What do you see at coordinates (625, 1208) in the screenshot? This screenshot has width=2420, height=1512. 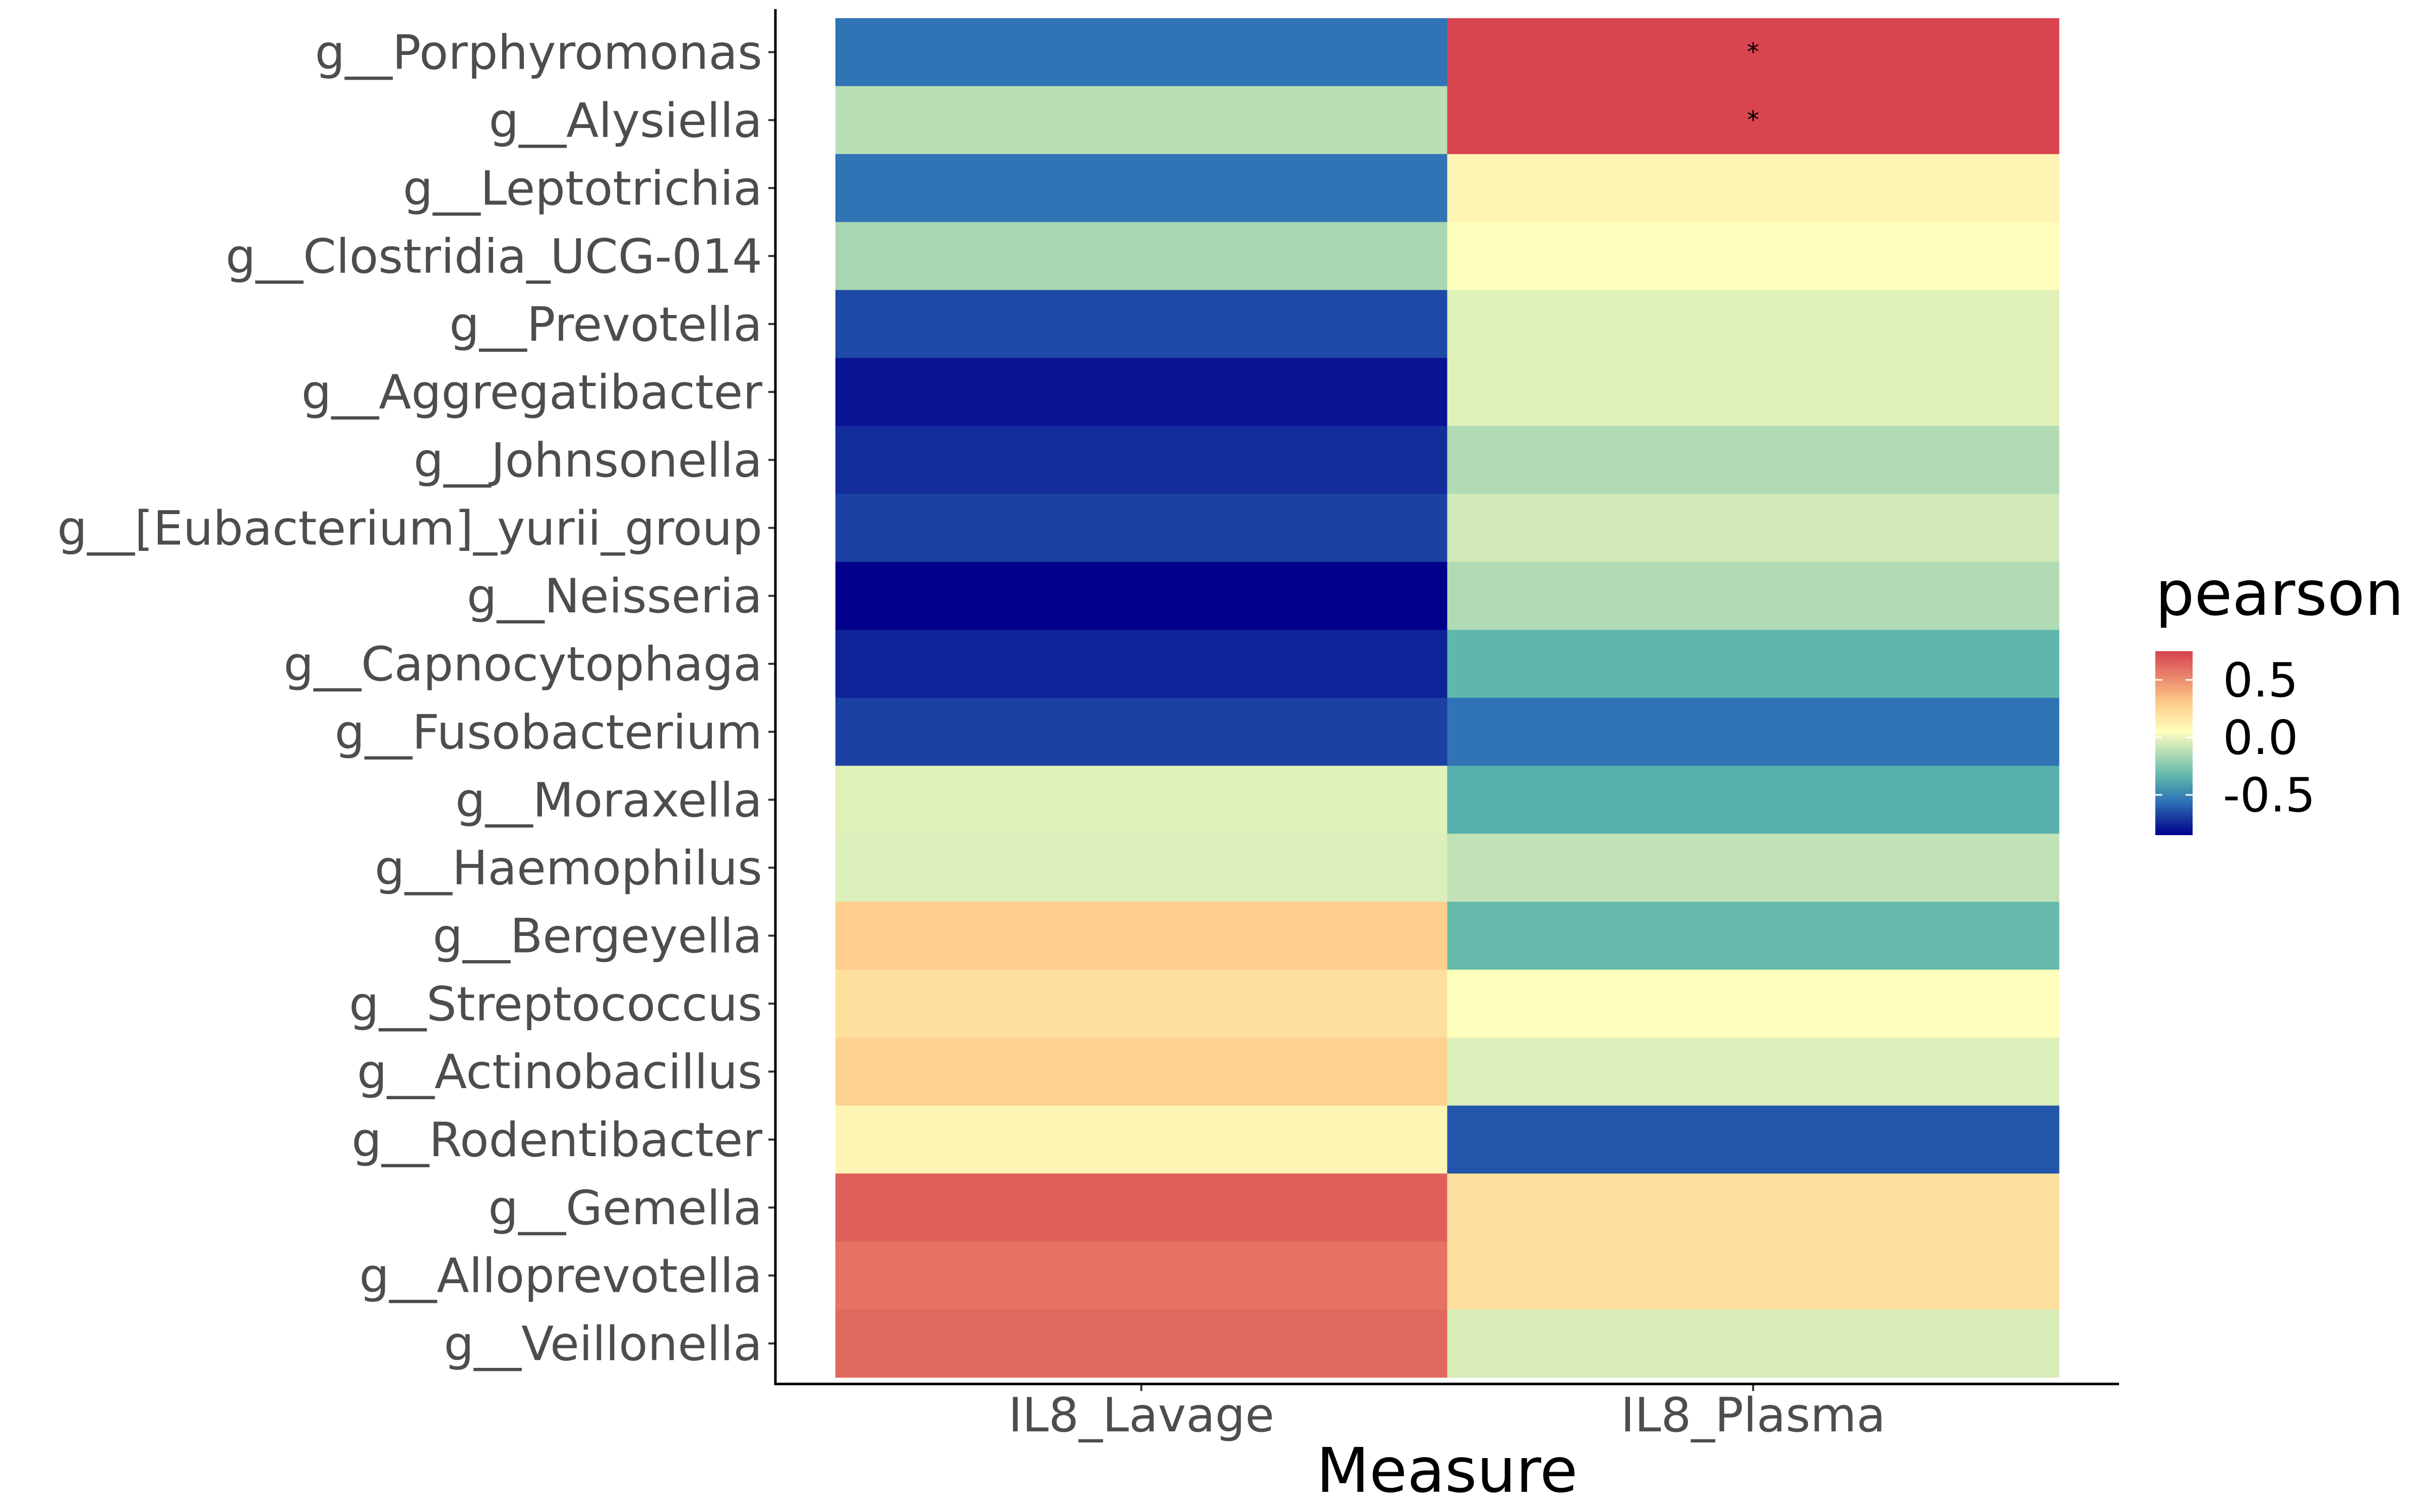 I see `y-tick-label: g__Gemella` at bounding box center [625, 1208].